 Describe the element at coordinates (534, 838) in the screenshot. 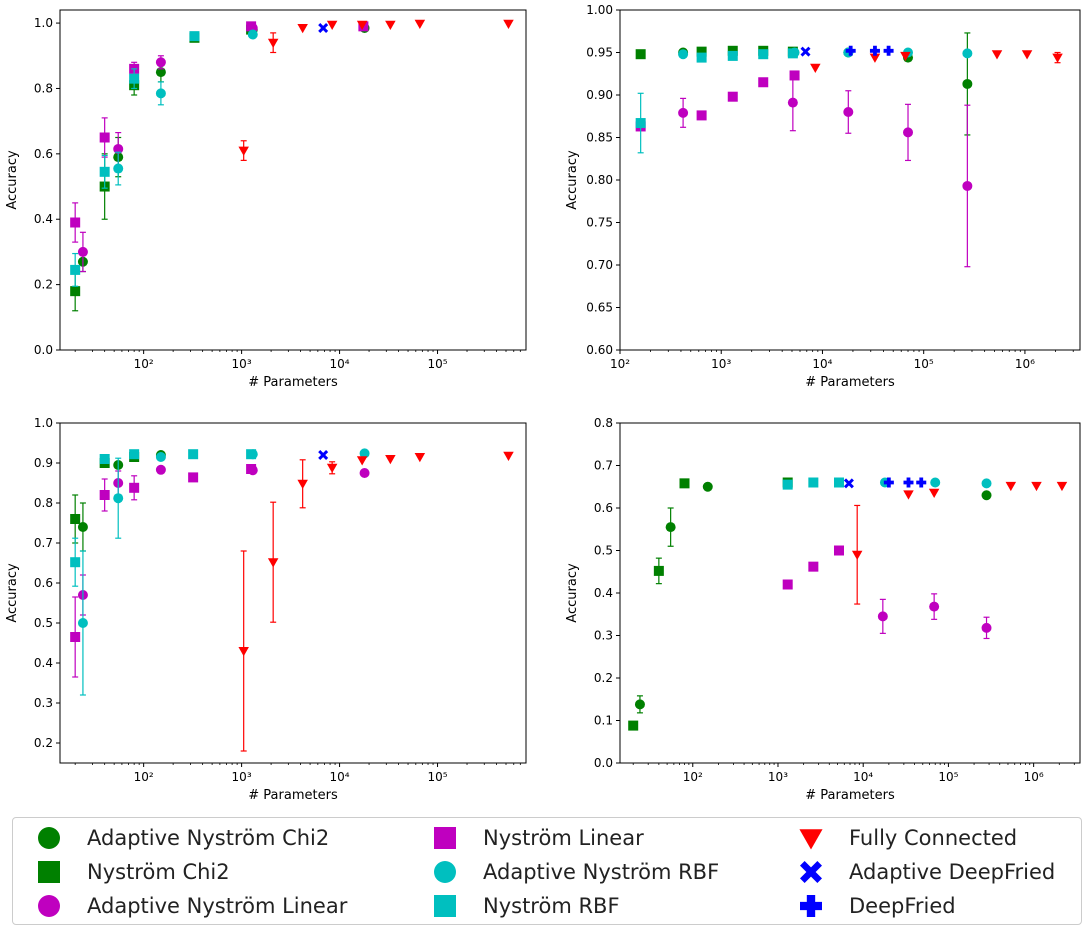

I see `legend-entry: Nyström Linear` at that location.